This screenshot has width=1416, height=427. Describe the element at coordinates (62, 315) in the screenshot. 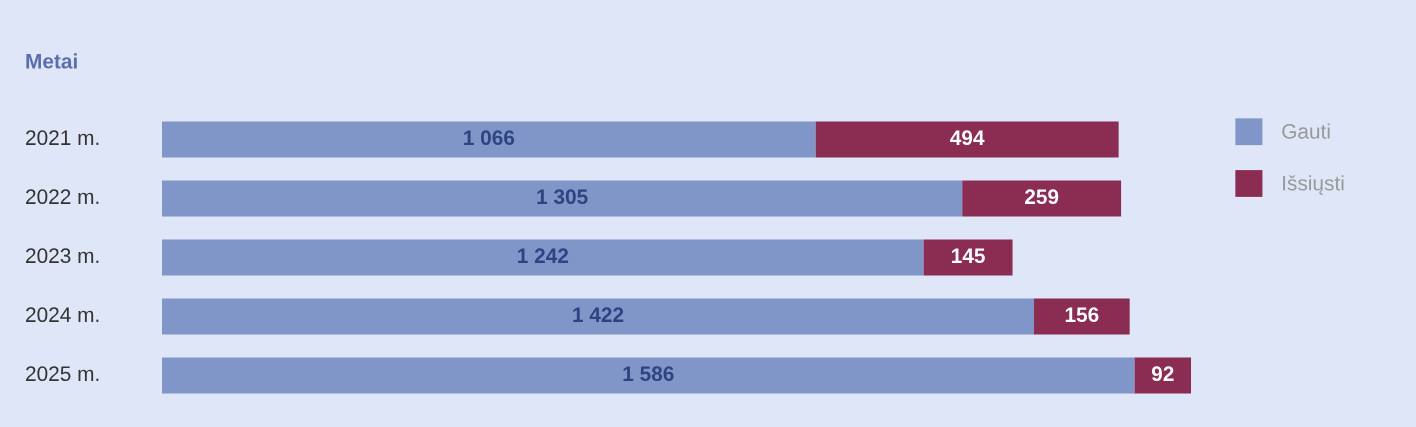

I see `y-tick-label: 2024 m.` at that location.